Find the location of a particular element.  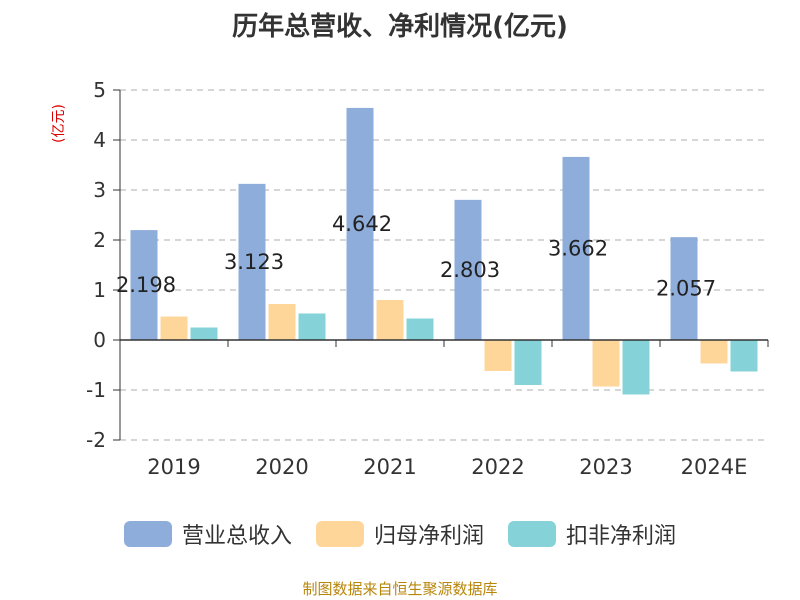

data-label-revenue: 2.057 is located at coordinates (686, 289).